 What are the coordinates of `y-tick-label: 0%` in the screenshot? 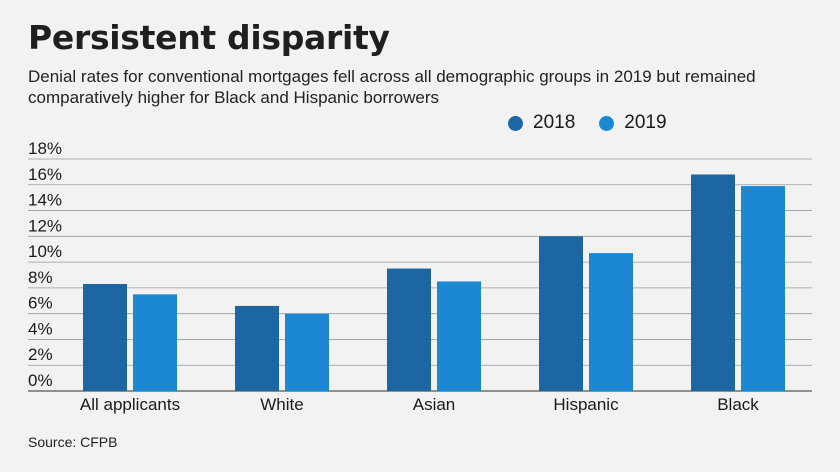 It's located at (40, 380).